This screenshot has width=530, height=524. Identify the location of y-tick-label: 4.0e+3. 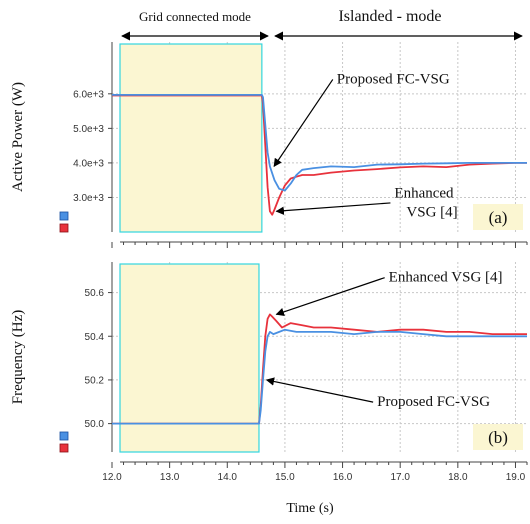
(88, 163).